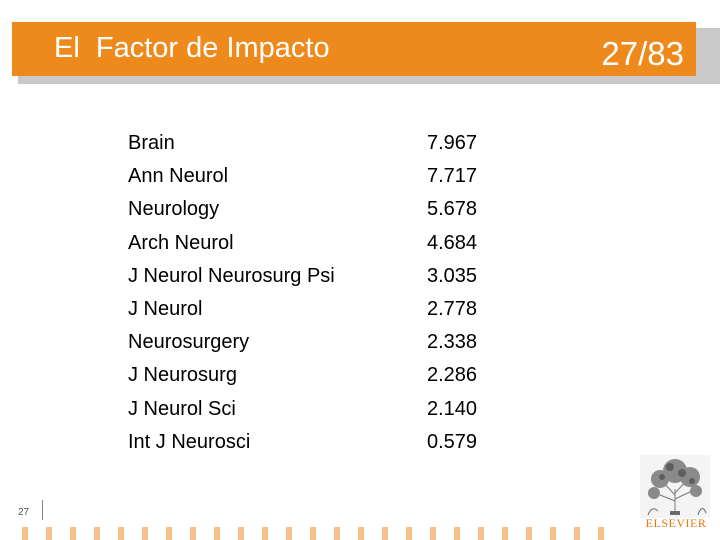  Describe the element at coordinates (452, 408) in the screenshot. I see `impact-factor-value: 2.140` at that location.